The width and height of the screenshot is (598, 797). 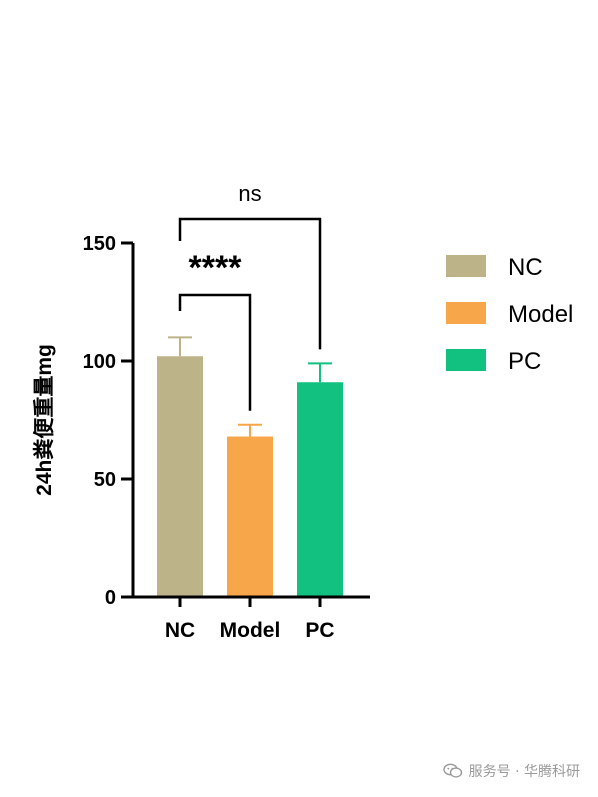 What do you see at coordinates (524, 361) in the screenshot?
I see `legend-label-pc: PC` at bounding box center [524, 361].